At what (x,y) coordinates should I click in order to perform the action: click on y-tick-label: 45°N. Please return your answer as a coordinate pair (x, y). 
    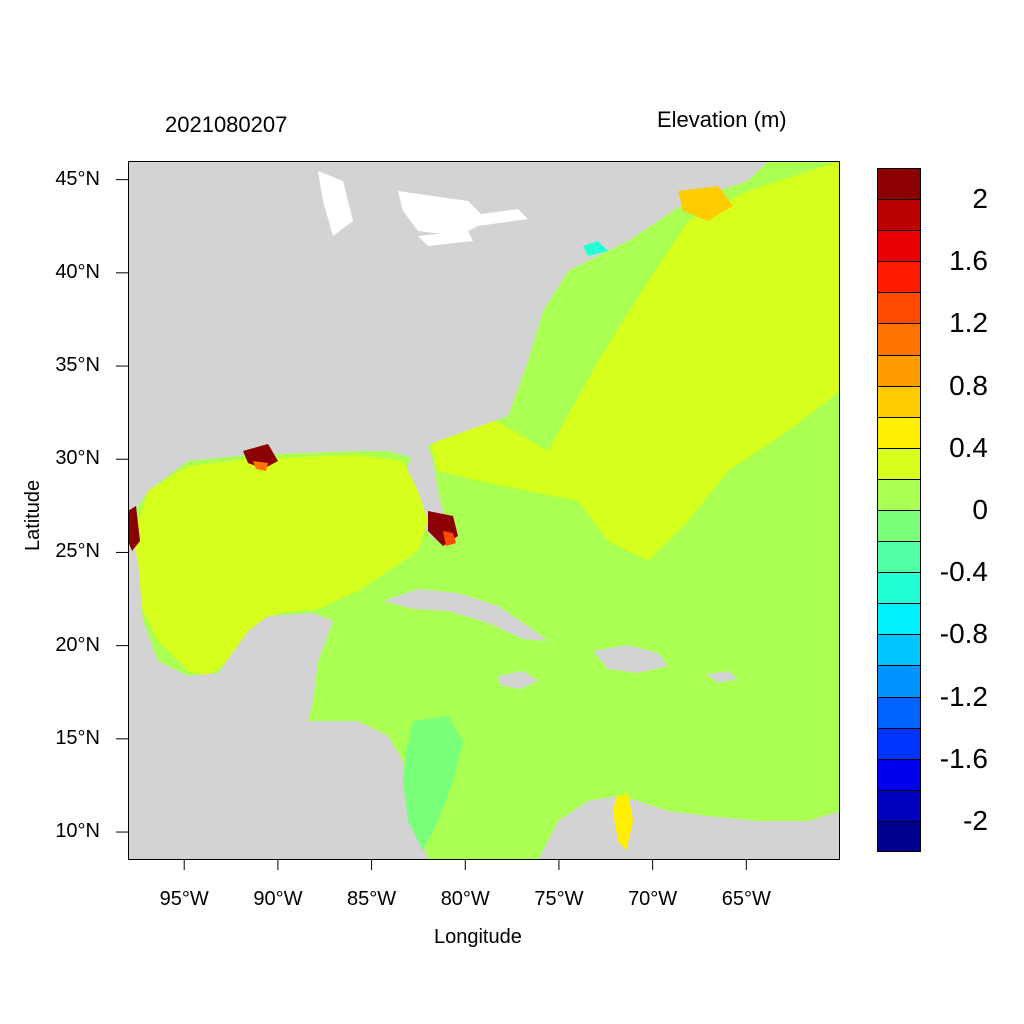
    Looking at the image, I should click on (77, 178).